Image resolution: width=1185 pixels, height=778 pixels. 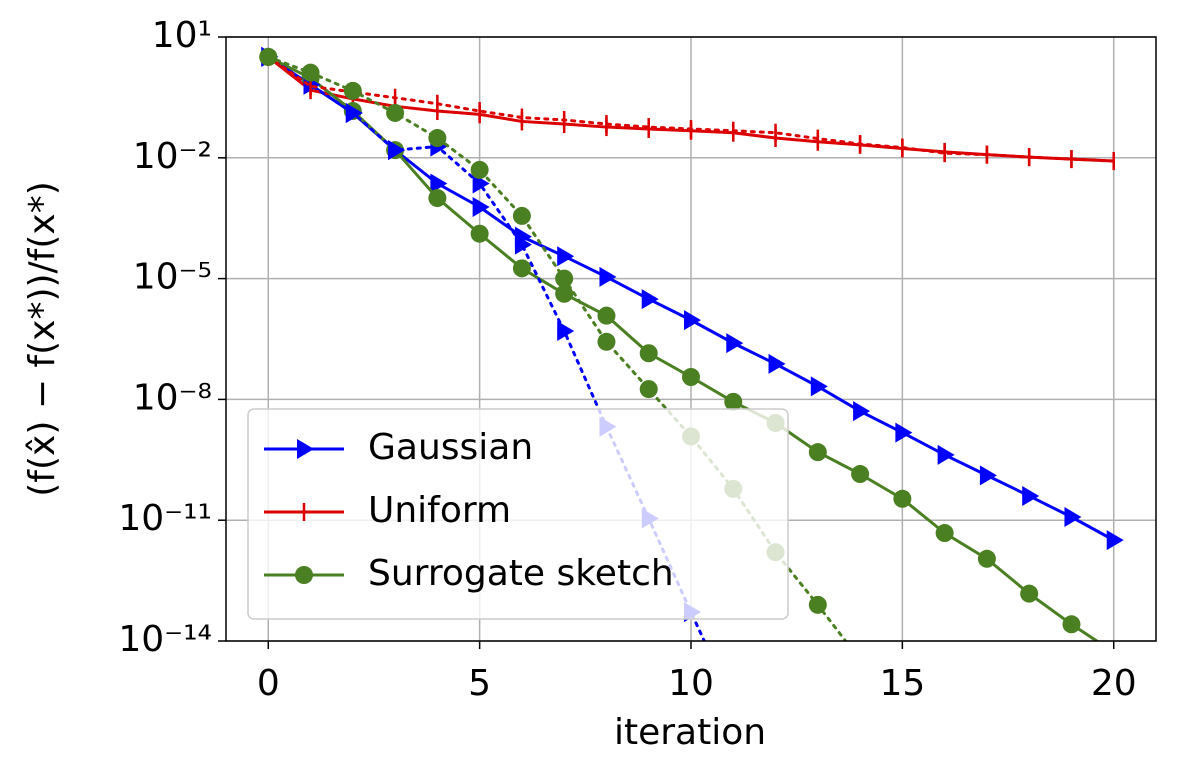 I want to click on x-tick-label: 10, so click(x=691, y=683).